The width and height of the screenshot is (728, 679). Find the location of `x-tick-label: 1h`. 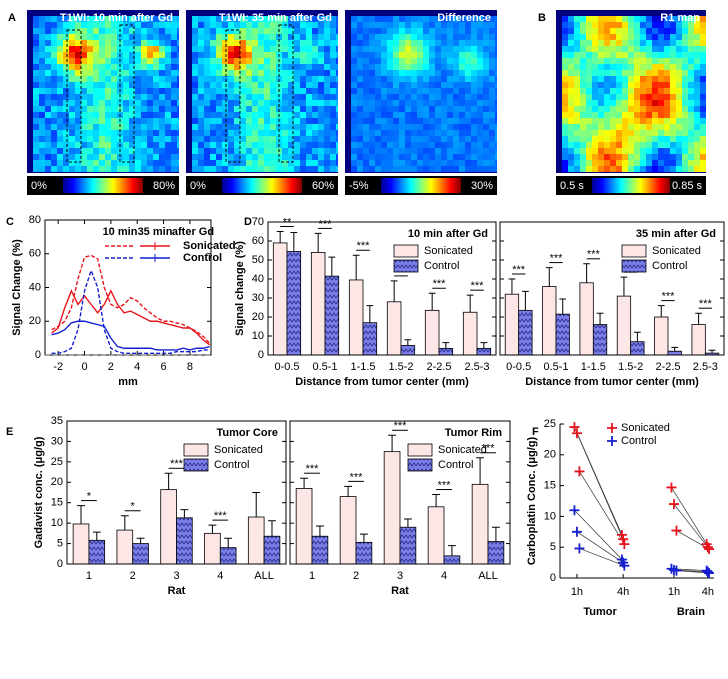

x-tick-label: 1h is located at coordinates (577, 592).